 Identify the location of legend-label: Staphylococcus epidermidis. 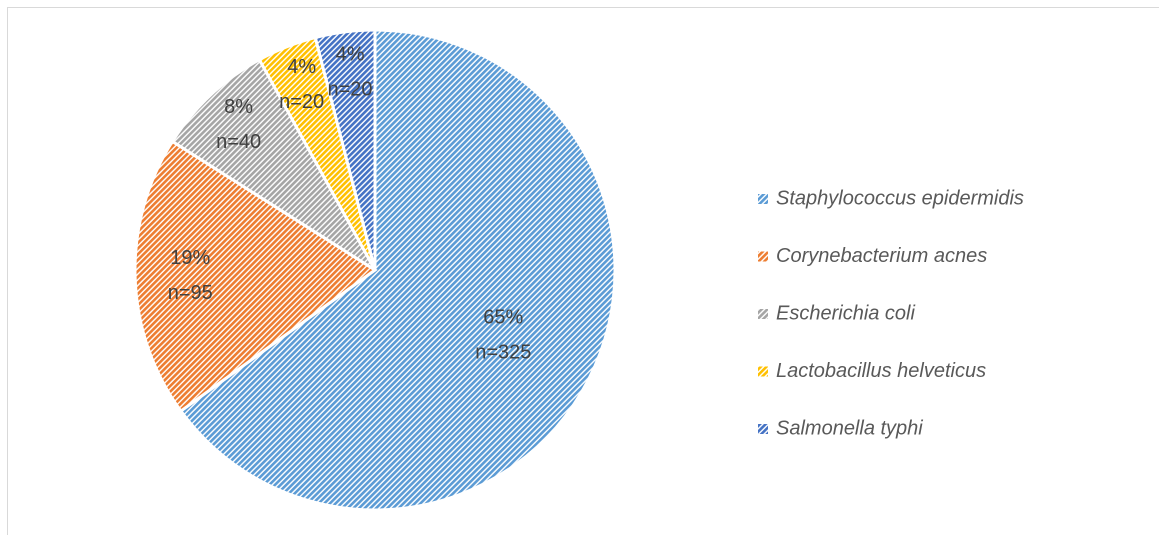
(900, 198).